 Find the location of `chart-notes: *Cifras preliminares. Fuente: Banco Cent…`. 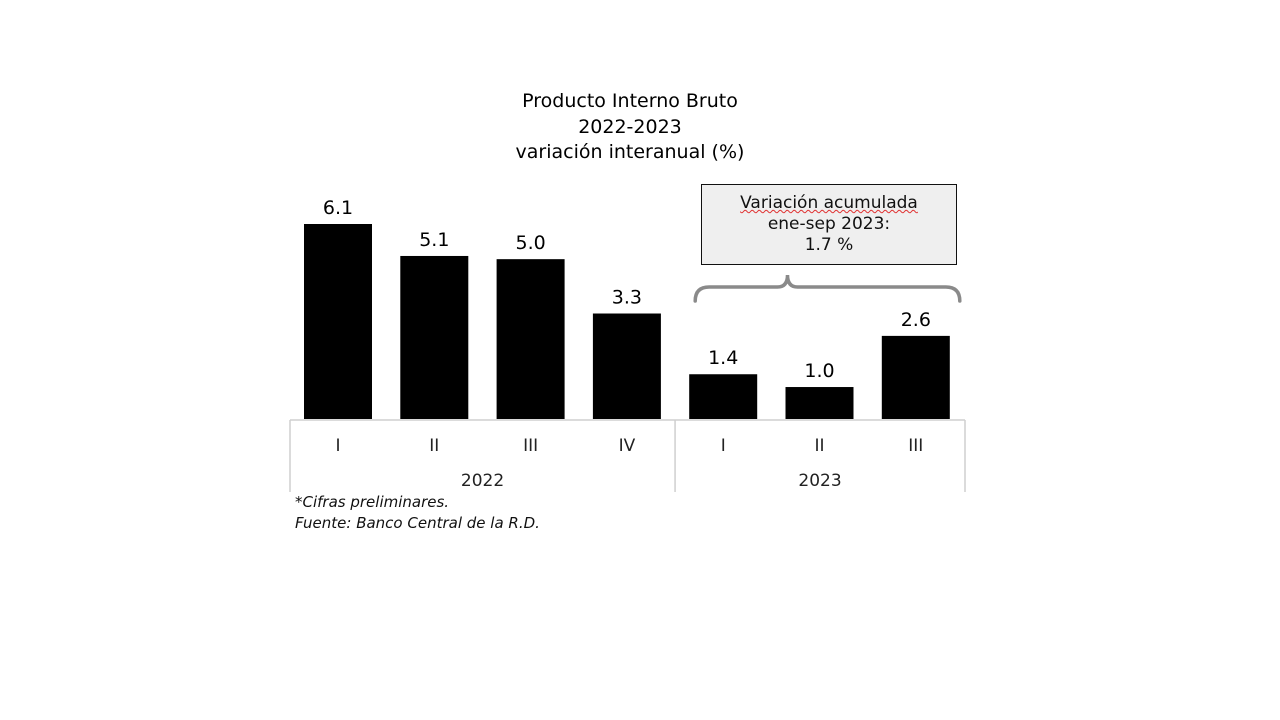

chart-notes: *Cifras preliminares. Fuente: Banco Cent… is located at coordinates (417, 513).